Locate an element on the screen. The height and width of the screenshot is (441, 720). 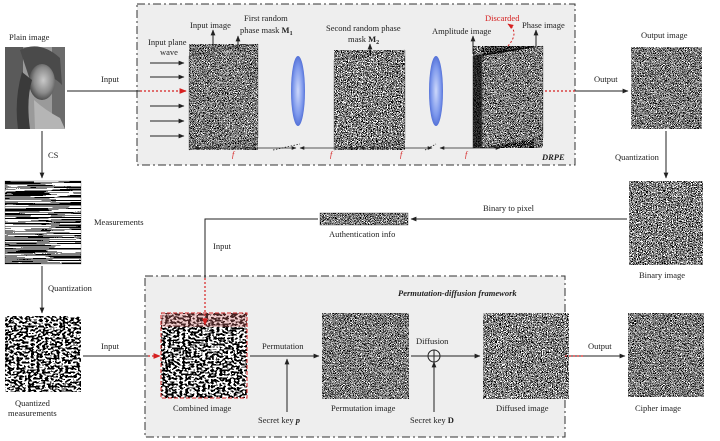
quantized-measurements-label-1: Quantized is located at coordinates (33, 403).